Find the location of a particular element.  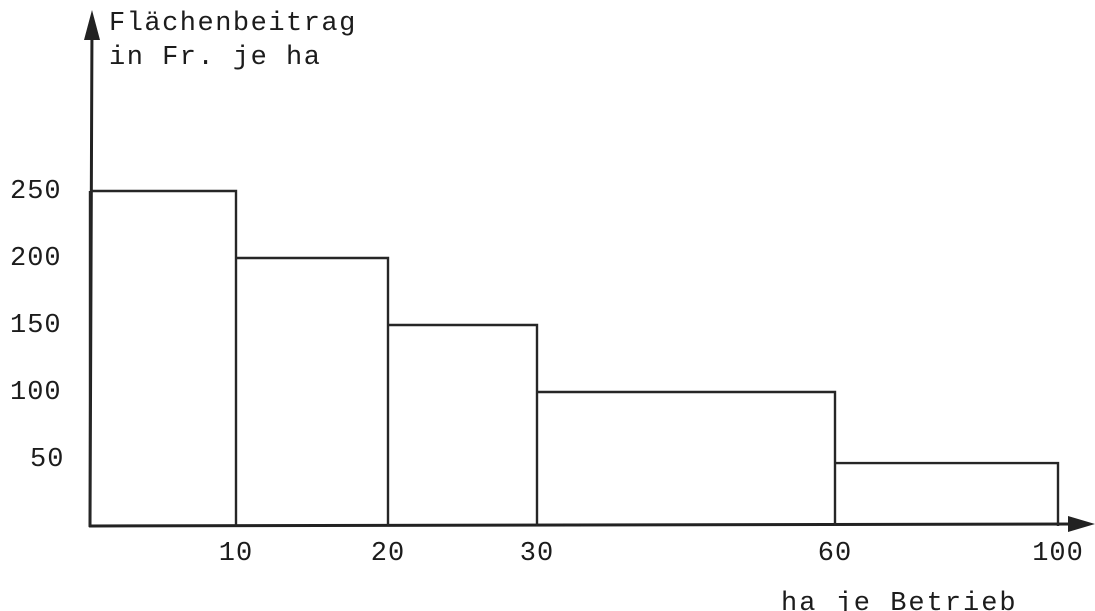

y-tick-label: 150 is located at coordinates (36, 326).